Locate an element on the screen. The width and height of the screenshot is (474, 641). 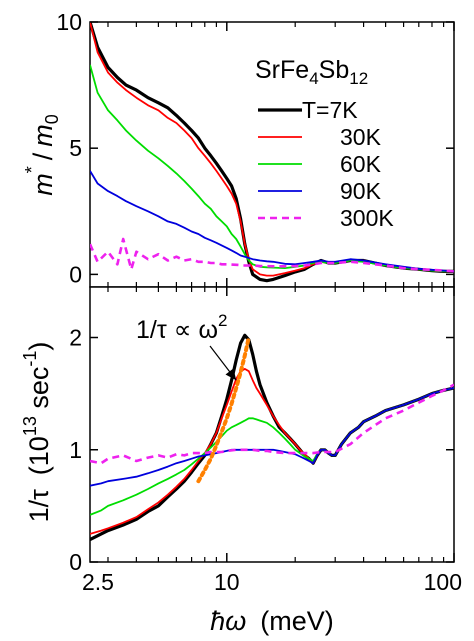
legend-label-60k: 60K is located at coordinates (361, 164).